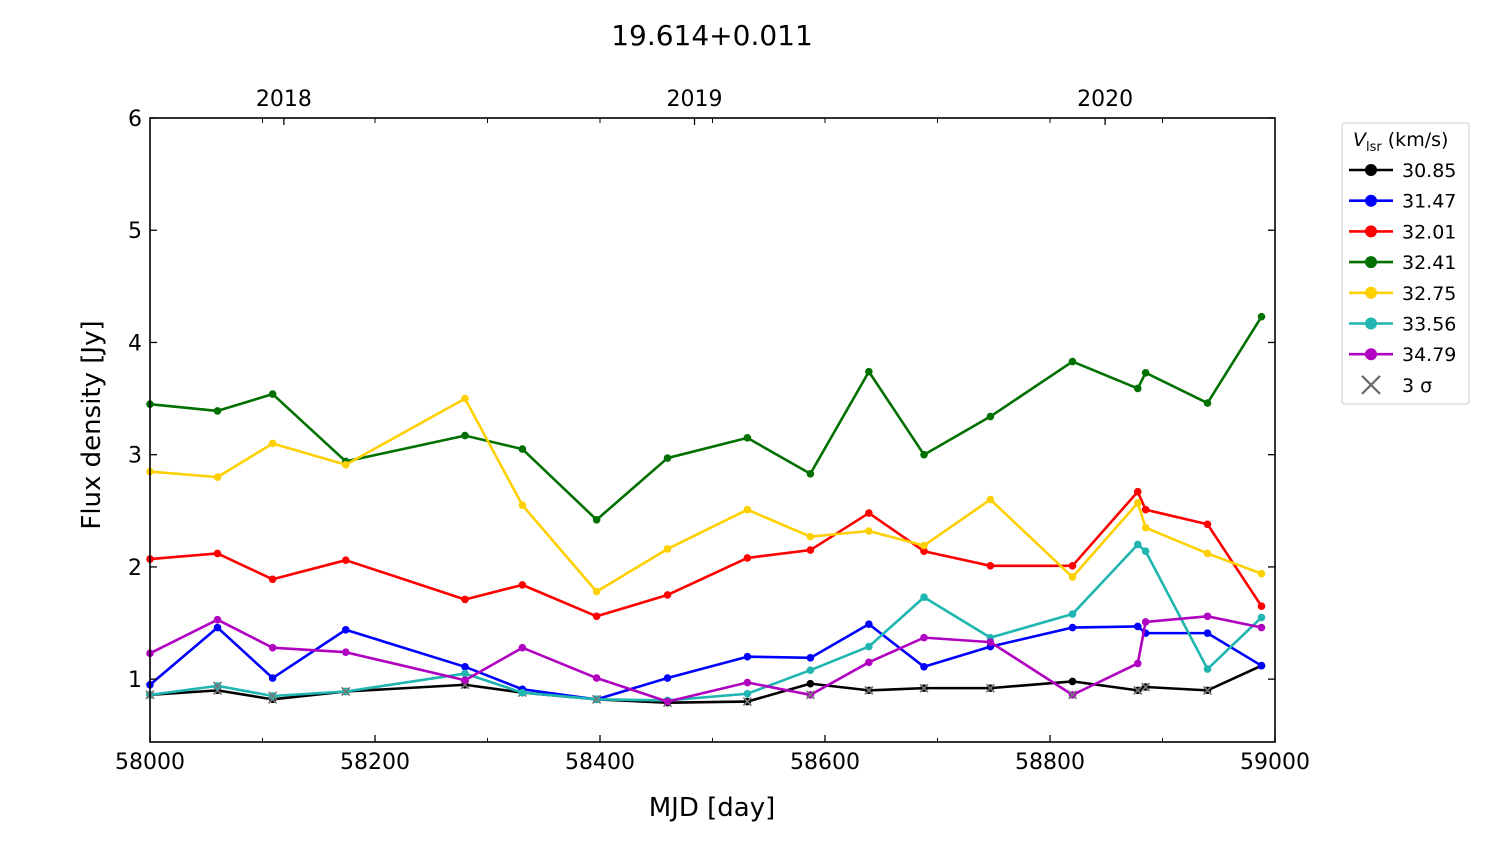 Image resolution: width=1500 pixels, height=844 pixels. I want to click on legend-box, so click(1405, 263).